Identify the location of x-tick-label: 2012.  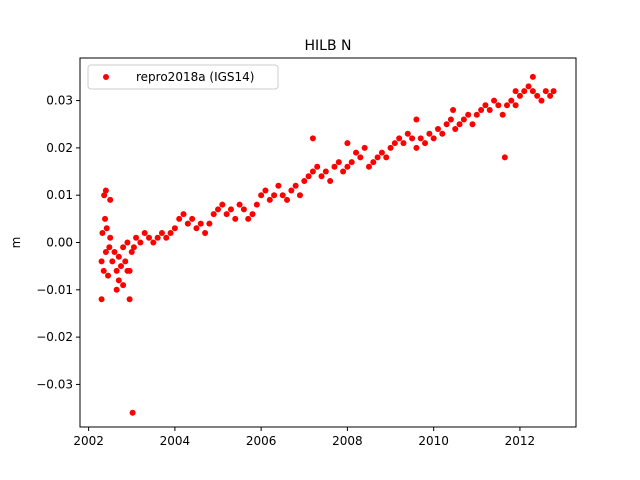
(520, 441).